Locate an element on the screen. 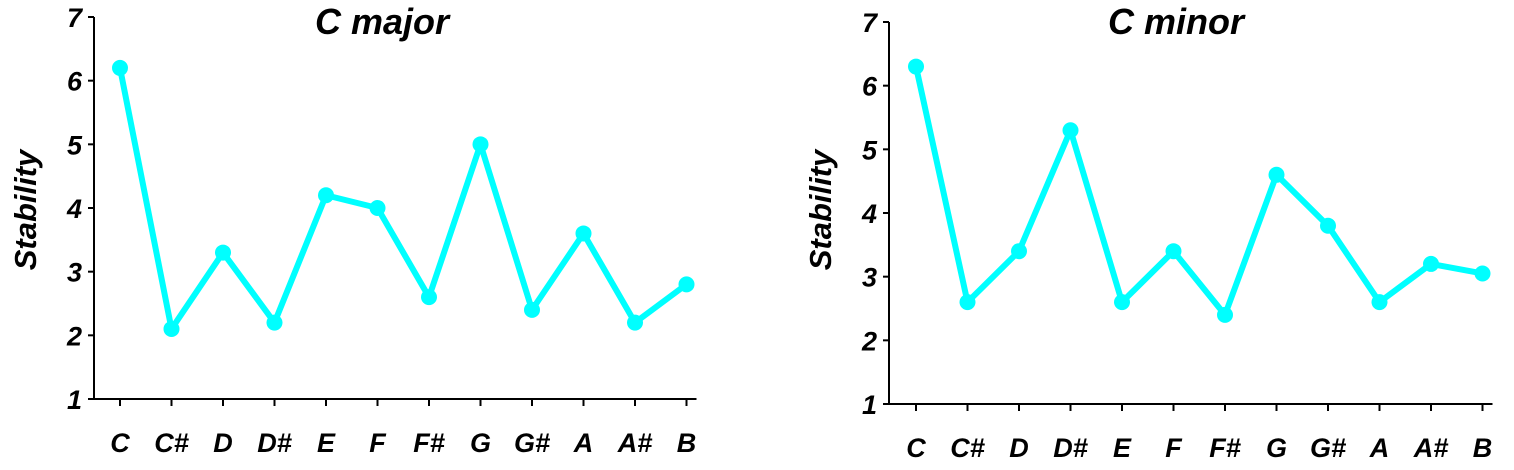  chart-title: C major is located at coordinates (383, 21).